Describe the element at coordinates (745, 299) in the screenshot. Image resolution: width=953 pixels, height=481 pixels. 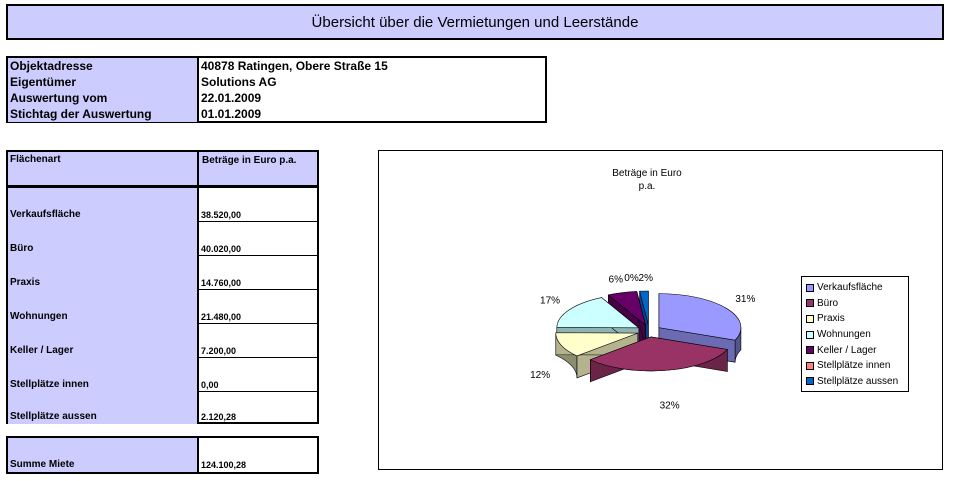
I see `pie-percent-label: 31%` at that location.